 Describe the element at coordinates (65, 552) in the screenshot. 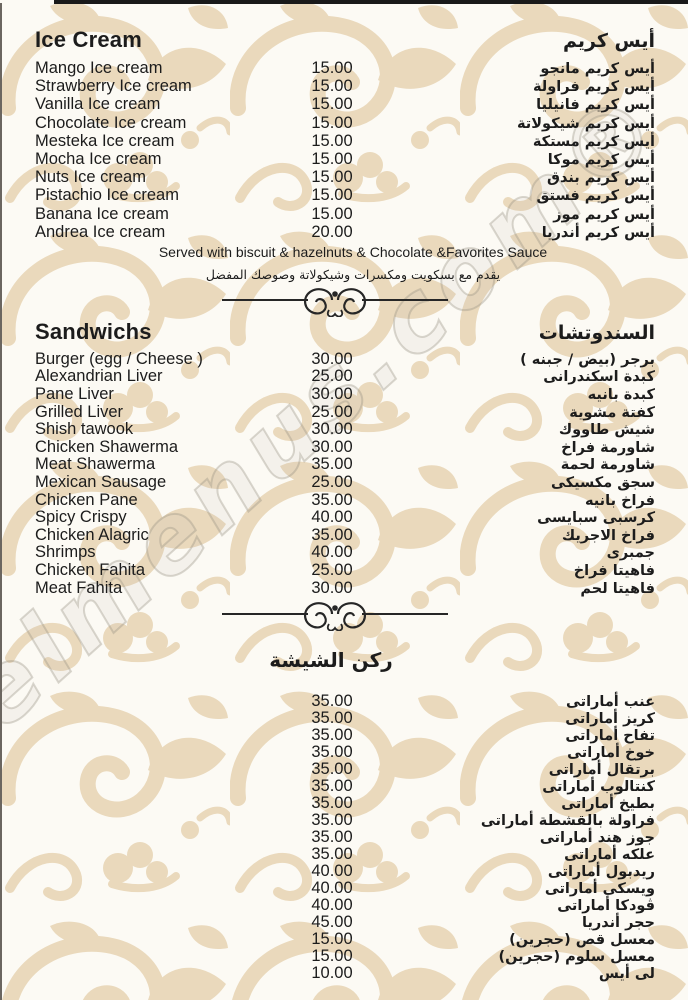

I see `item-name-en: Shrimps` at that location.